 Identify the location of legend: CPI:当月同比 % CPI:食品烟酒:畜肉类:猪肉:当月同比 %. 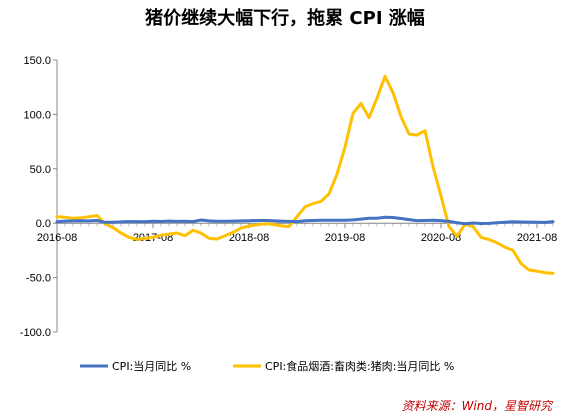
(267, 366).